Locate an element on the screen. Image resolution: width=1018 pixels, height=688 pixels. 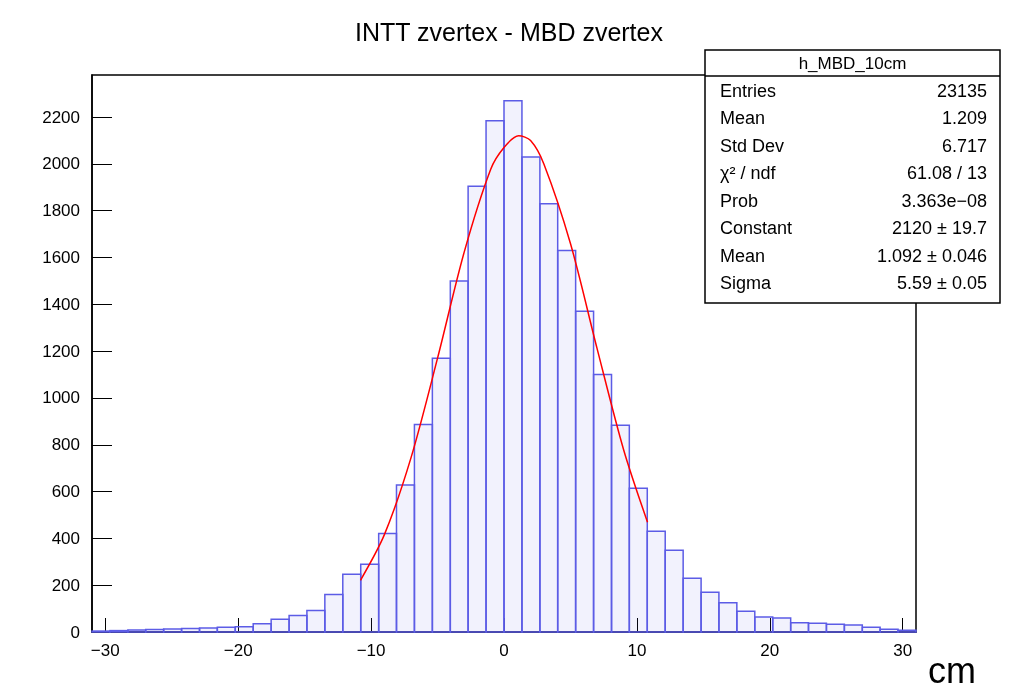
y-tick-label: 1800 is located at coordinates (61, 211).